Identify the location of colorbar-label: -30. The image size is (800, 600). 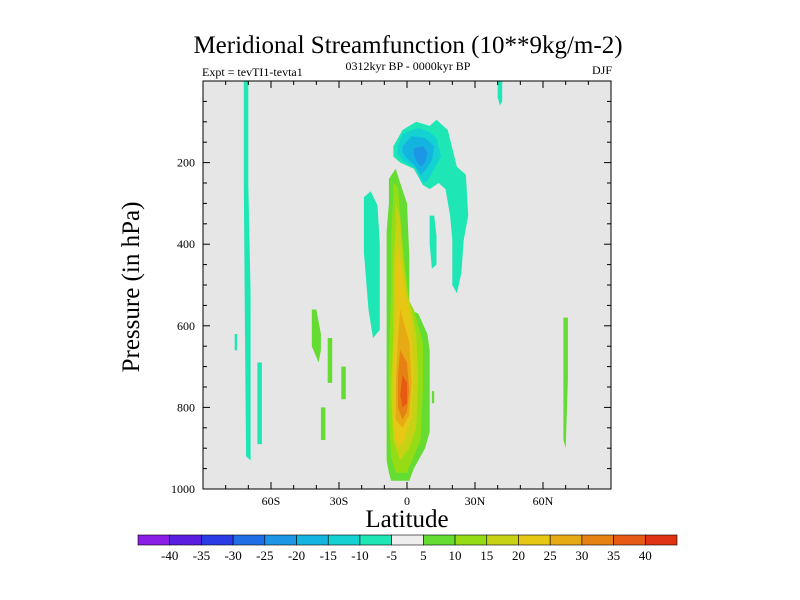
(232, 555).